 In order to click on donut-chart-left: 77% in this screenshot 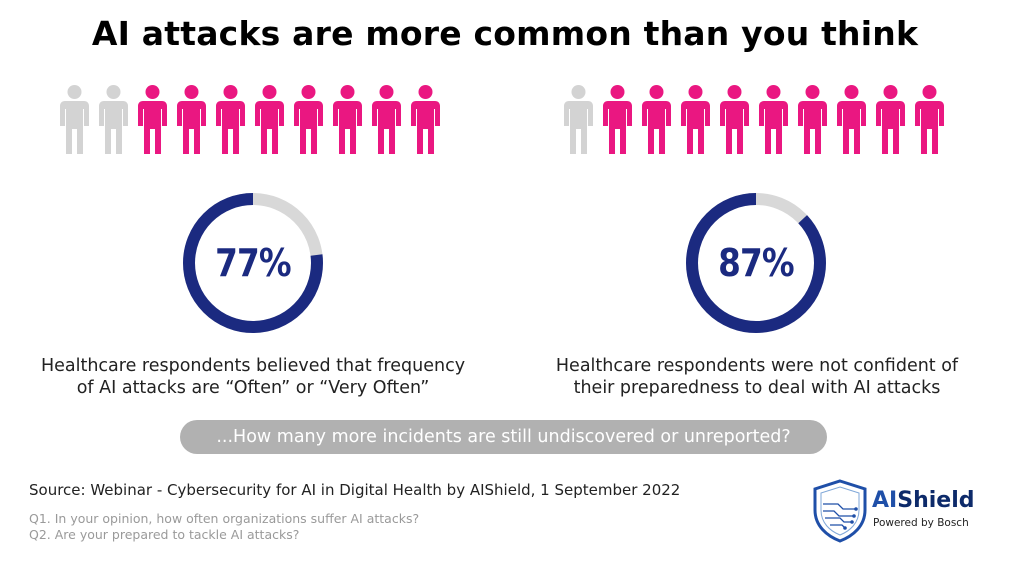, I will do `click(253, 263)`.